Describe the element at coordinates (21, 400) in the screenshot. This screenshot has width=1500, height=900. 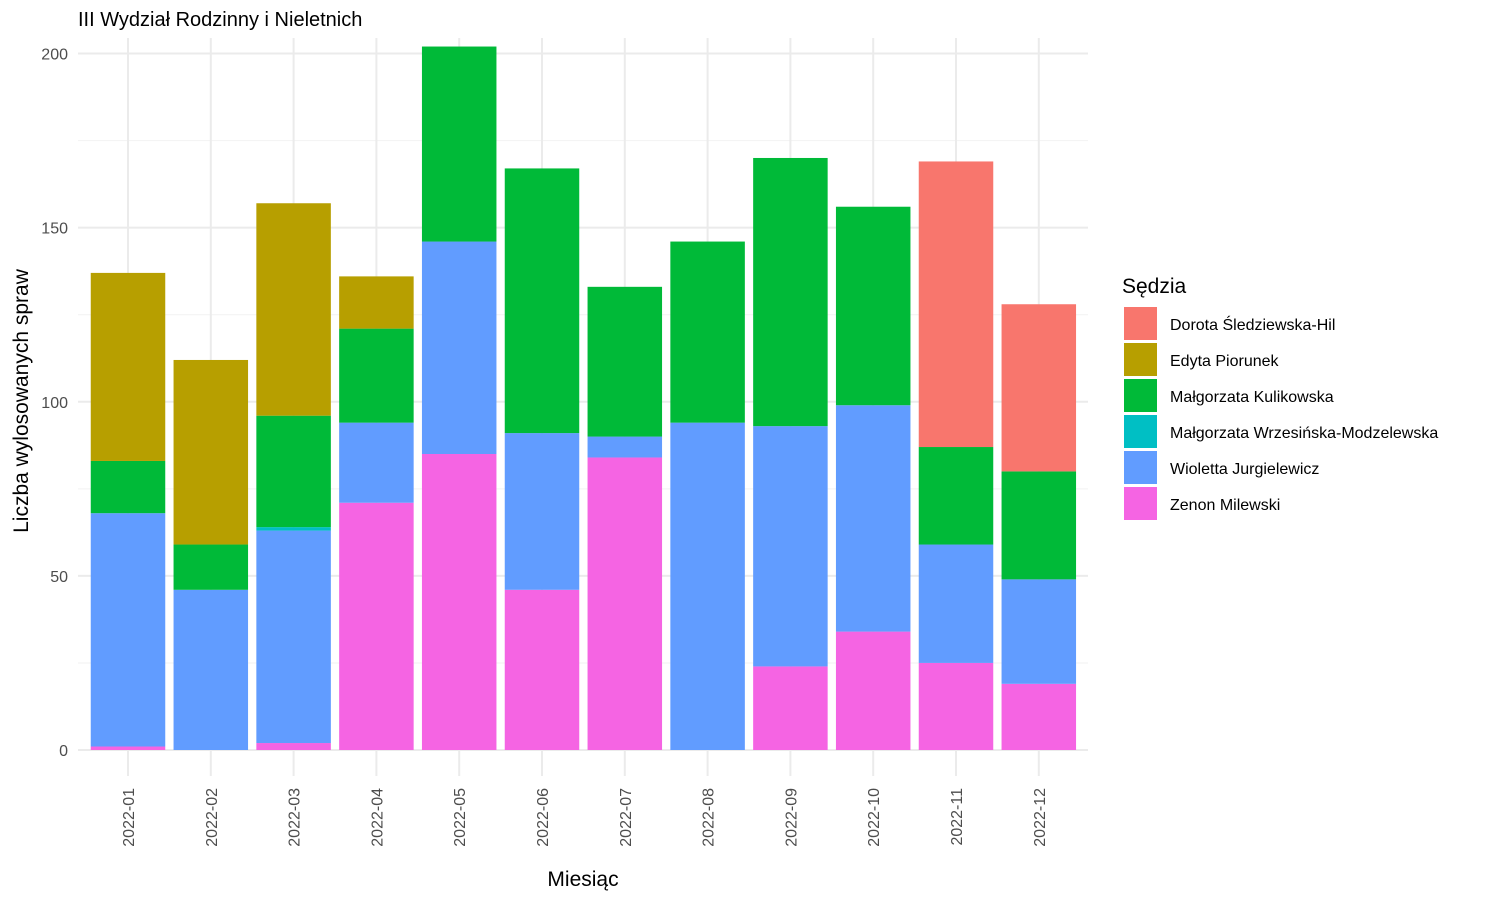
I see `y-axis-title: Liczba wylosowanych spraw` at that location.